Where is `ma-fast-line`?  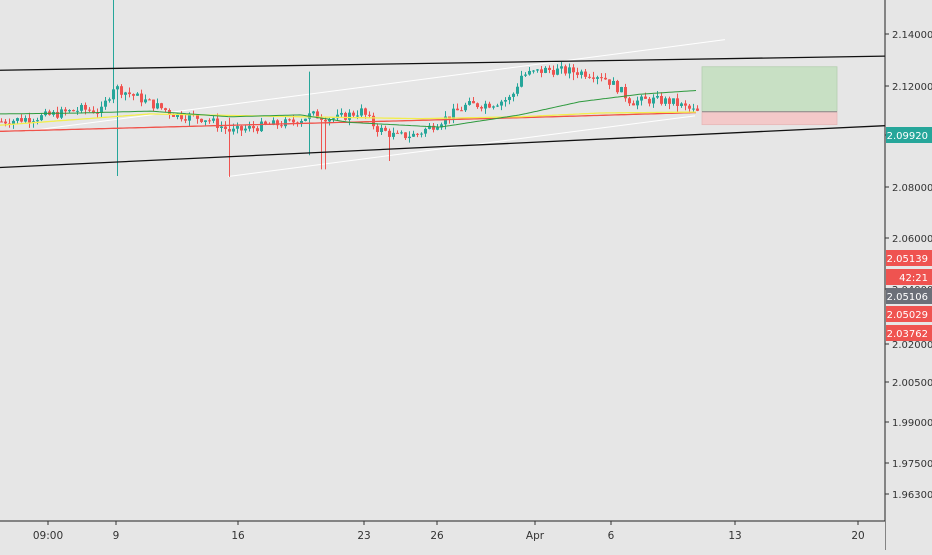 ma-fast-line is located at coordinates (348, 109).